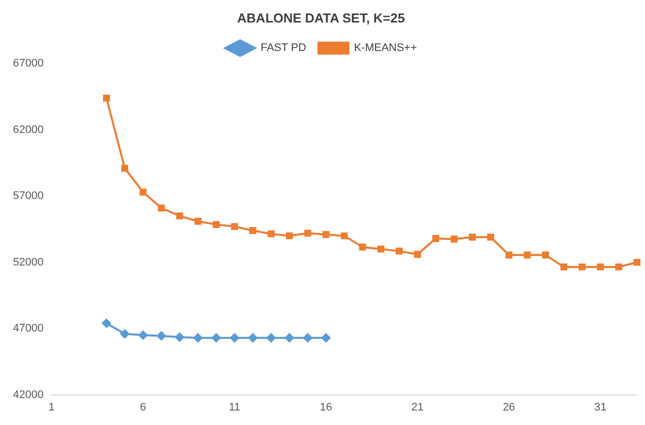  Describe the element at coordinates (143, 407) in the screenshot. I see `x-tick-label: 6` at that location.